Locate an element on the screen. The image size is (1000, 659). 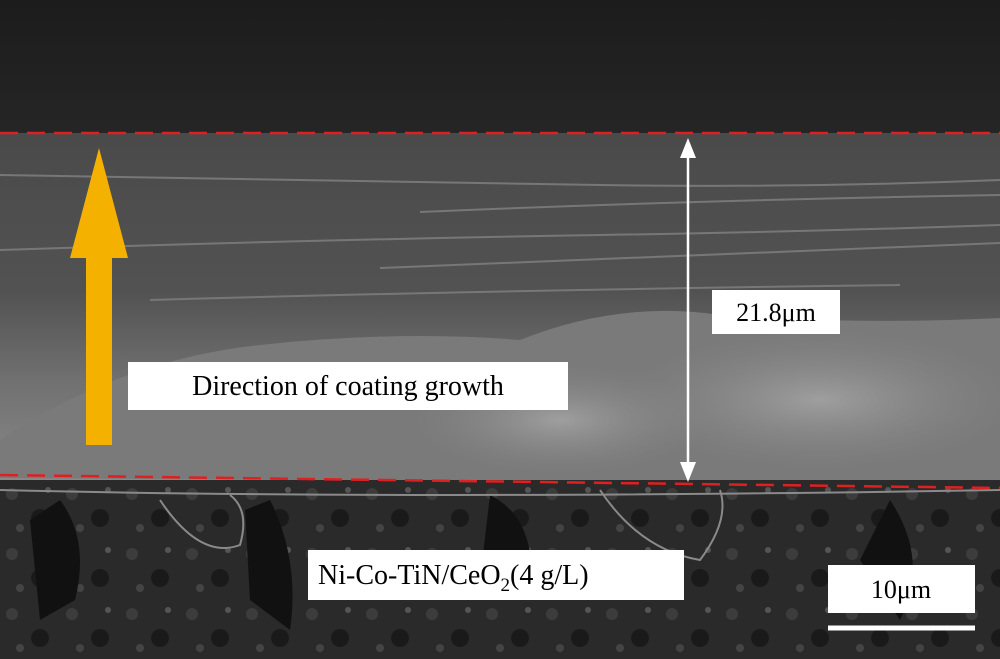
sample-formula: Ni-Co-TiN/CeO is located at coordinates (409, 575).